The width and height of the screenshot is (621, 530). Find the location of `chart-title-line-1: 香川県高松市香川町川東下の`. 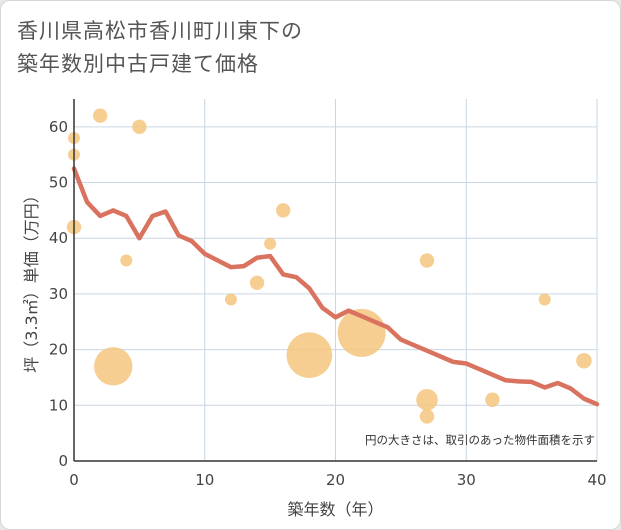

chart-title-line-1: 香川県高松市香川町川東下の is located at coordinates (160, 31).